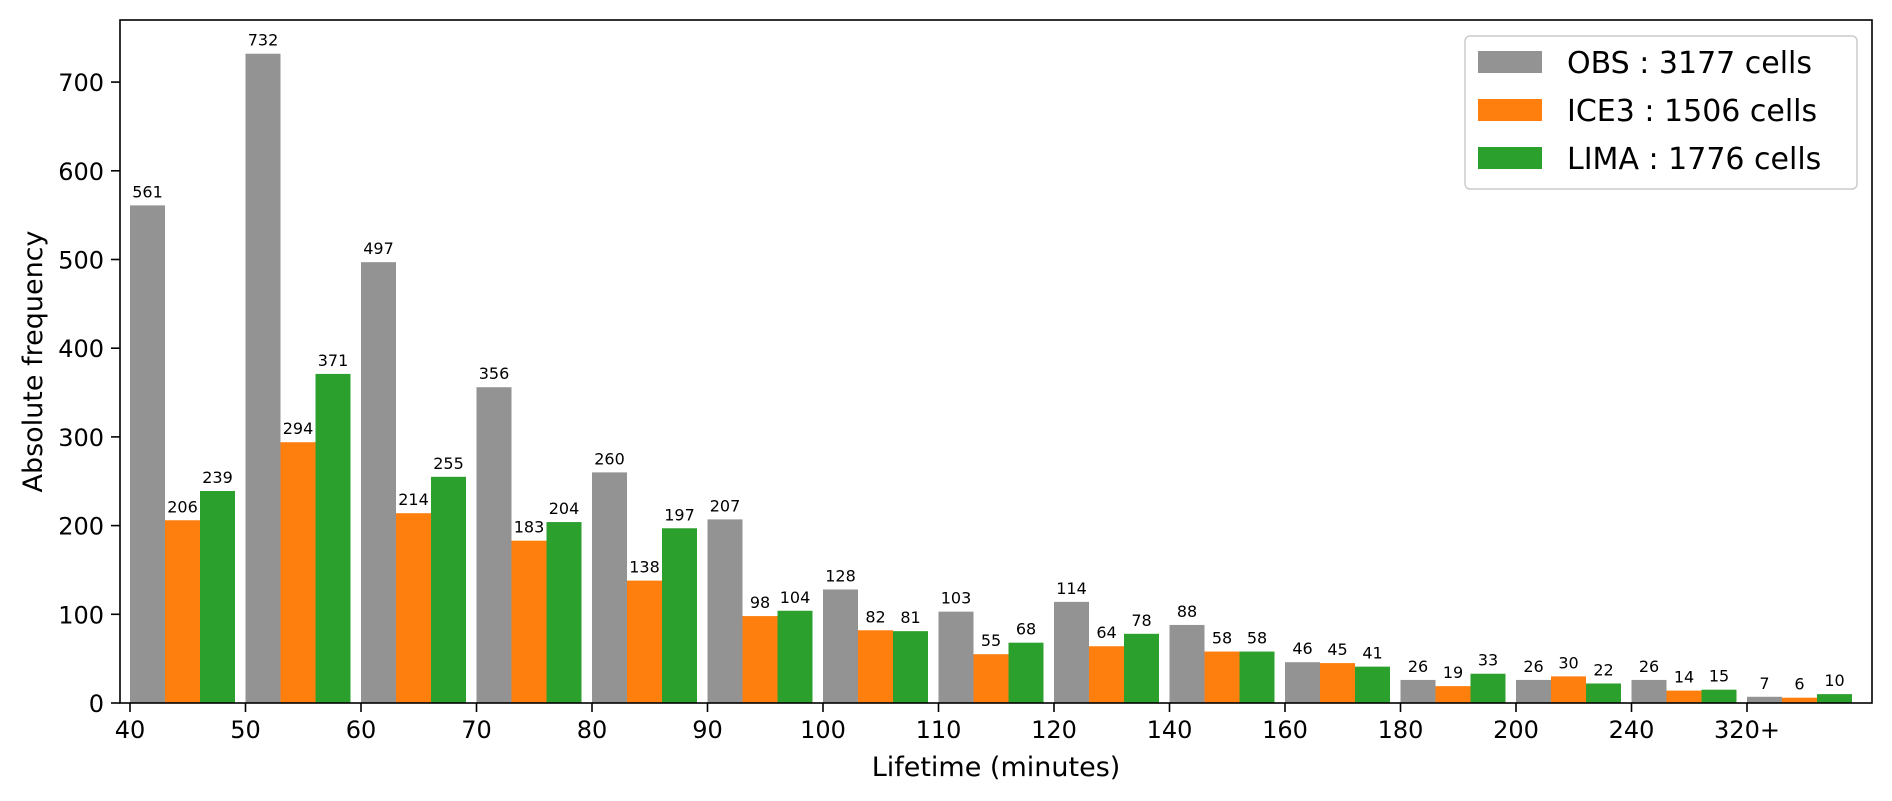  What do you see at coordinates (1170, 730) in the screenshot?
I see `x-tick-label-140: 140` at bounding box center [1170, 730].